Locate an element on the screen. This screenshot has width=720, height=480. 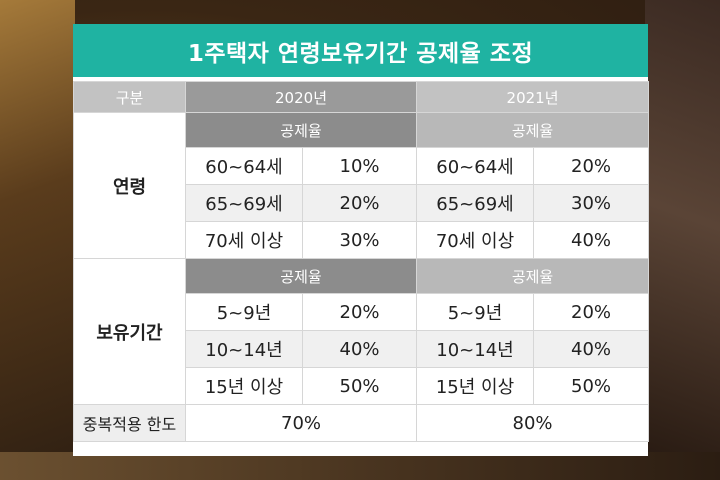
table-row: 70세 이상 30% 70세 이상 40% is located at coordinates (362, 240).